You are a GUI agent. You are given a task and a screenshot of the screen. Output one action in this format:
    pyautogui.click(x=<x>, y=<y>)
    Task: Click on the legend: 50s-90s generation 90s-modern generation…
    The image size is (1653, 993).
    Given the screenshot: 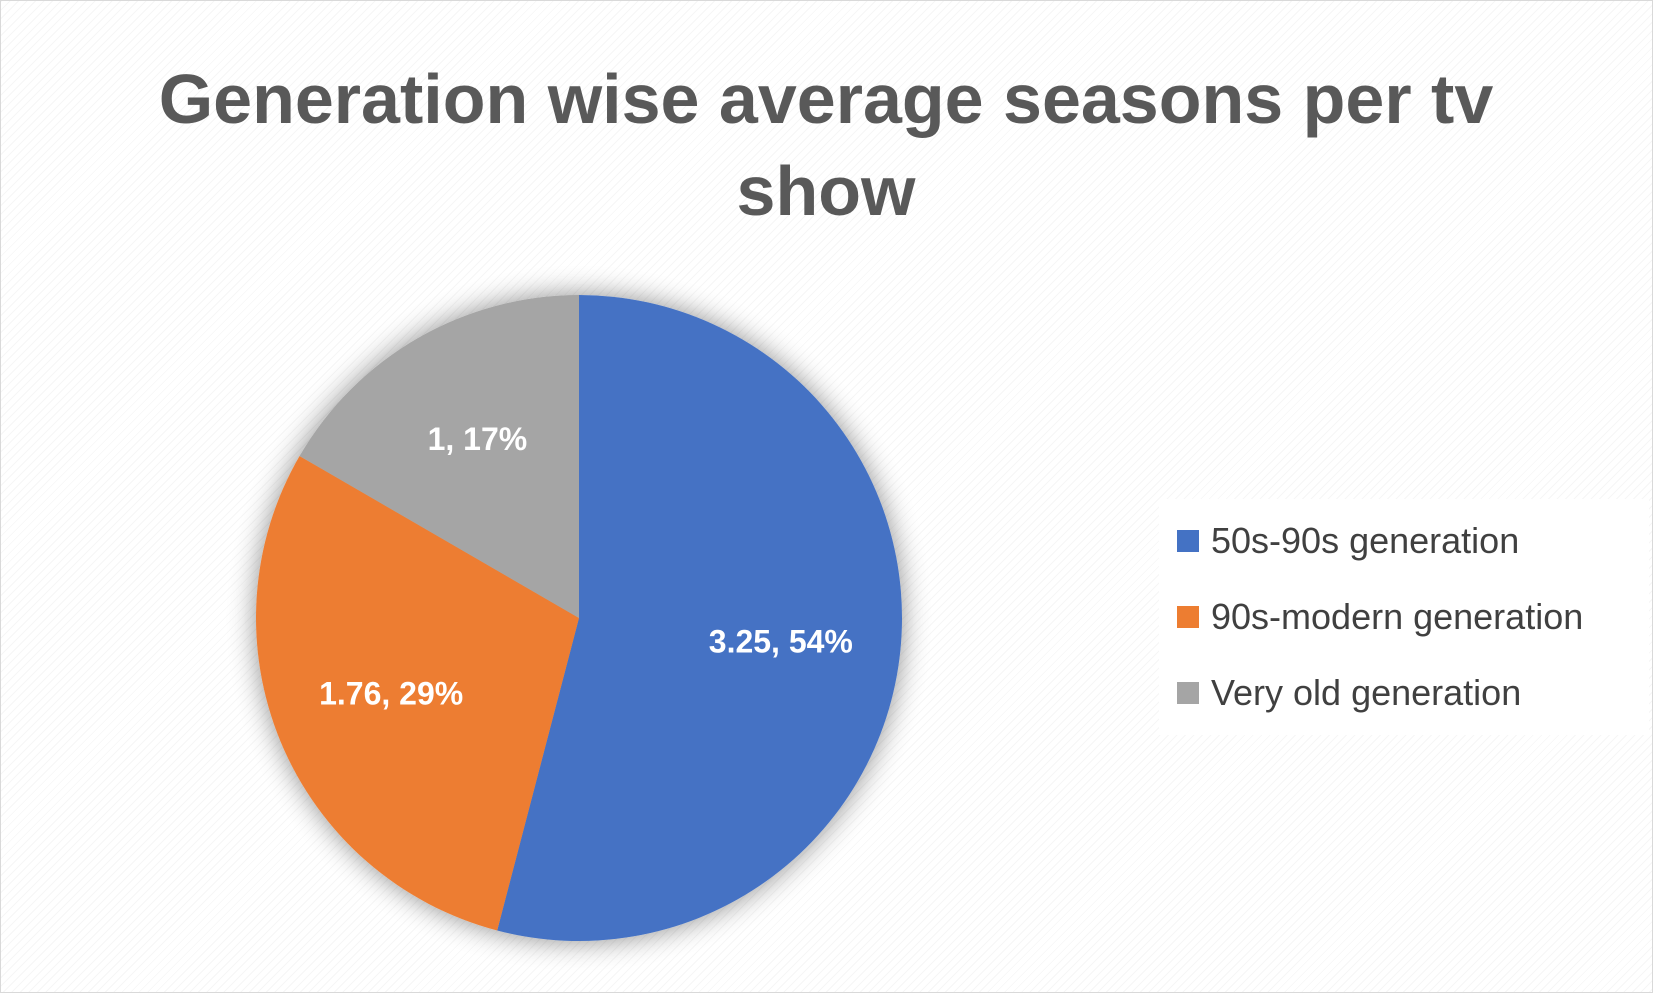 What is the action you would take?
    pyautogui.click(x=1404, y=617)
    